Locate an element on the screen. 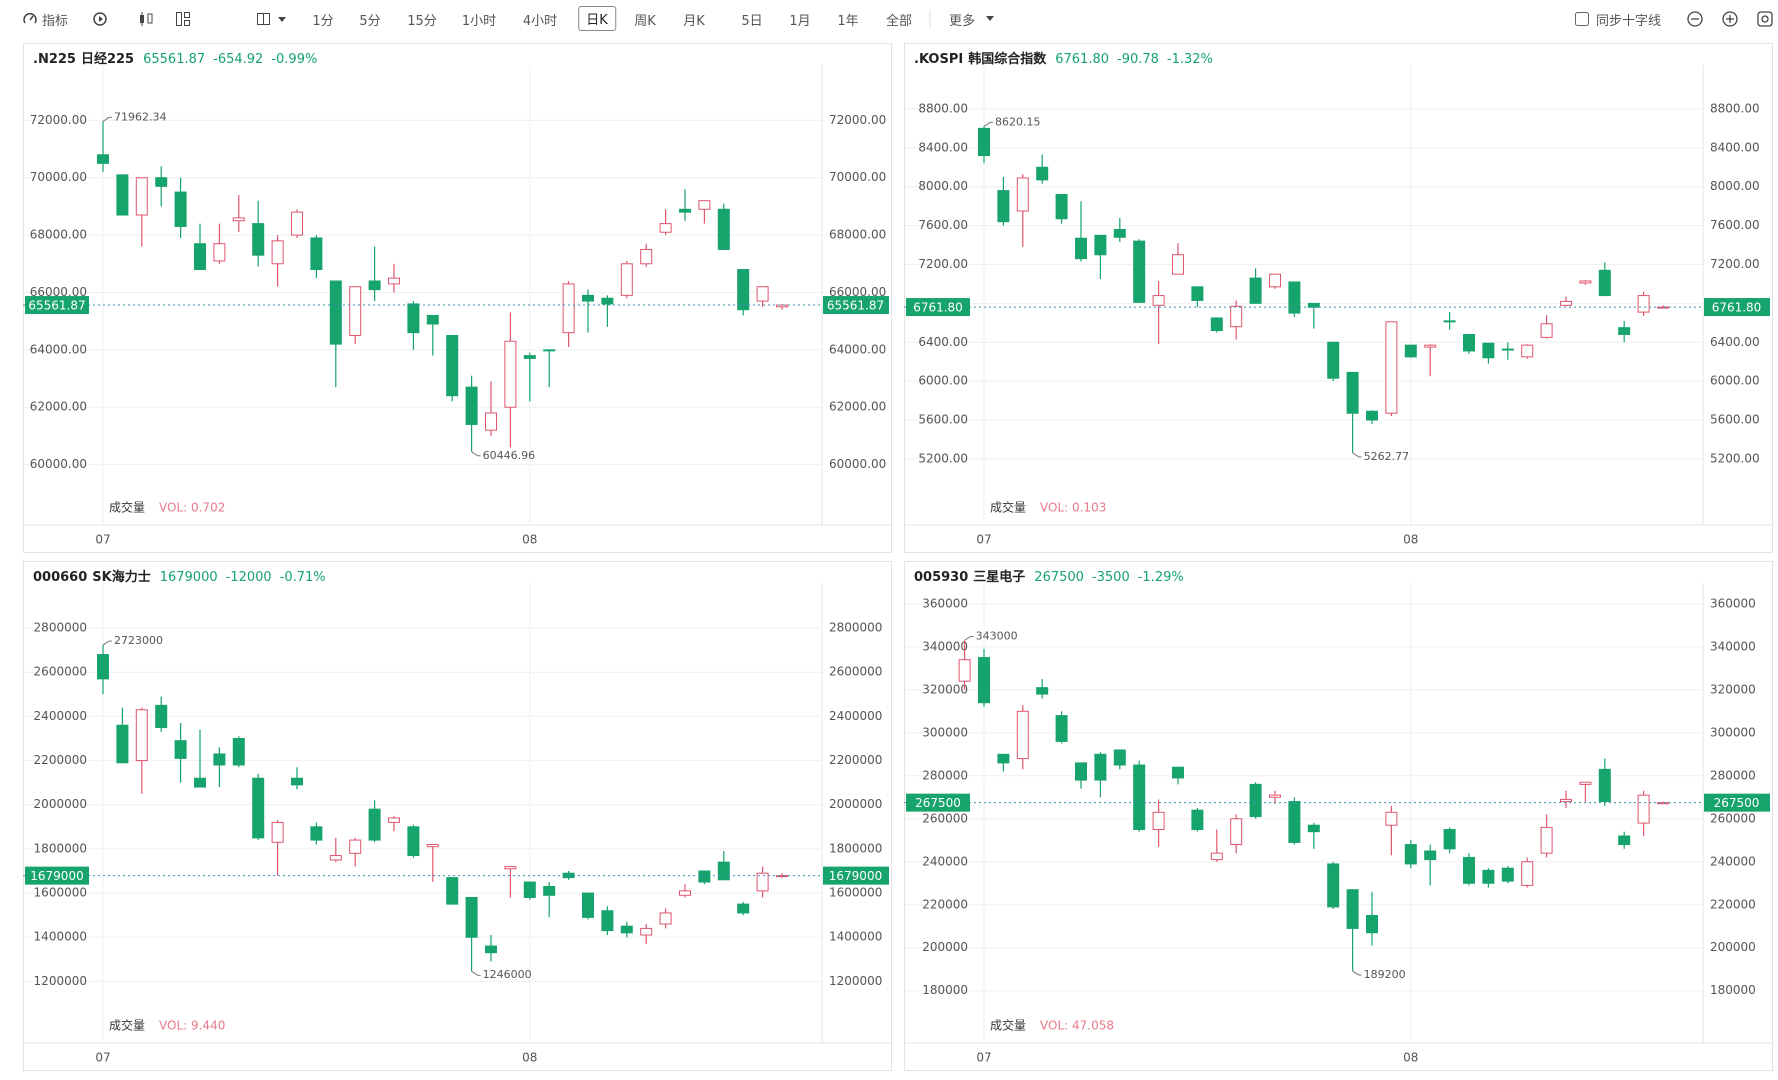  interval-button: 5分 is located at coordinates (370, 21).